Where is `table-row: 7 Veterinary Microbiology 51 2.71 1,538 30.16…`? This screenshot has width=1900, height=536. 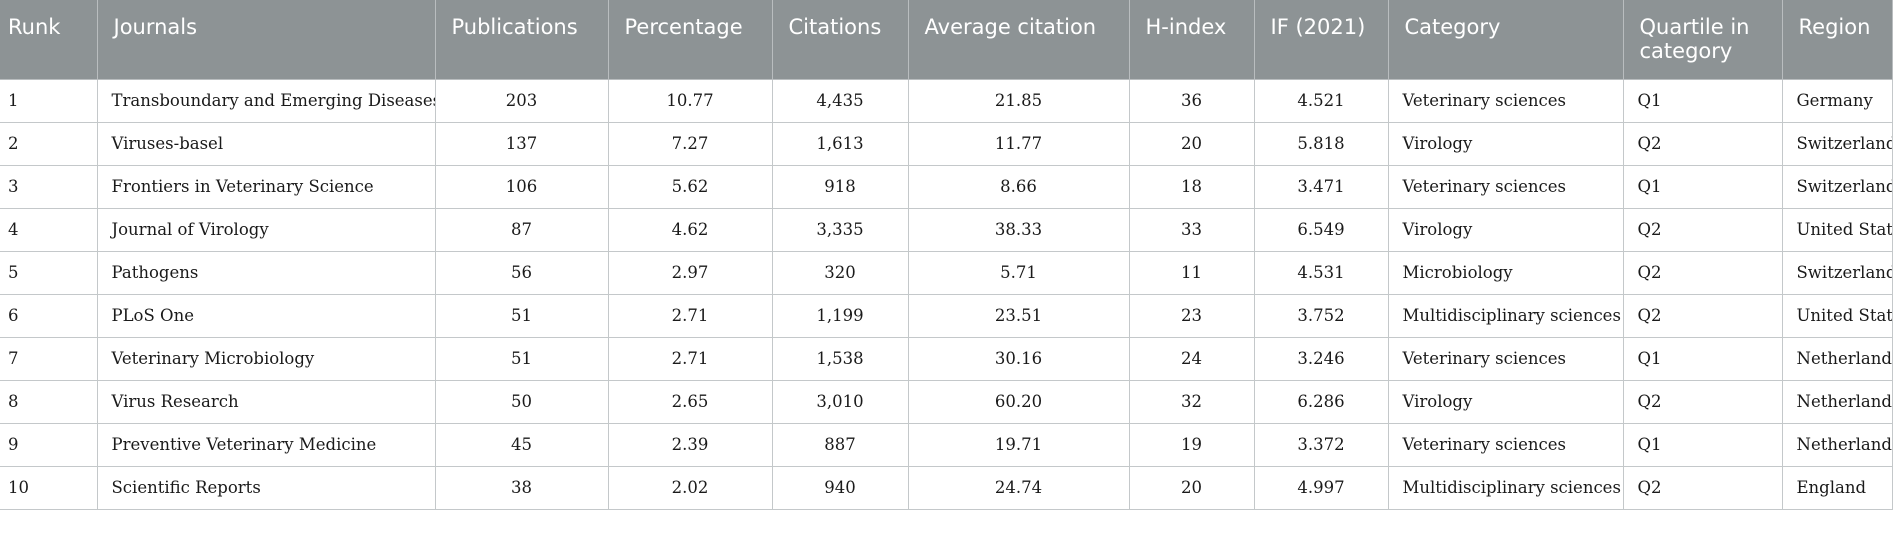 table-row: 7 Veterinary Microbiology 51 2.71 1,538 30.16… is located at coordinates (946, 358).